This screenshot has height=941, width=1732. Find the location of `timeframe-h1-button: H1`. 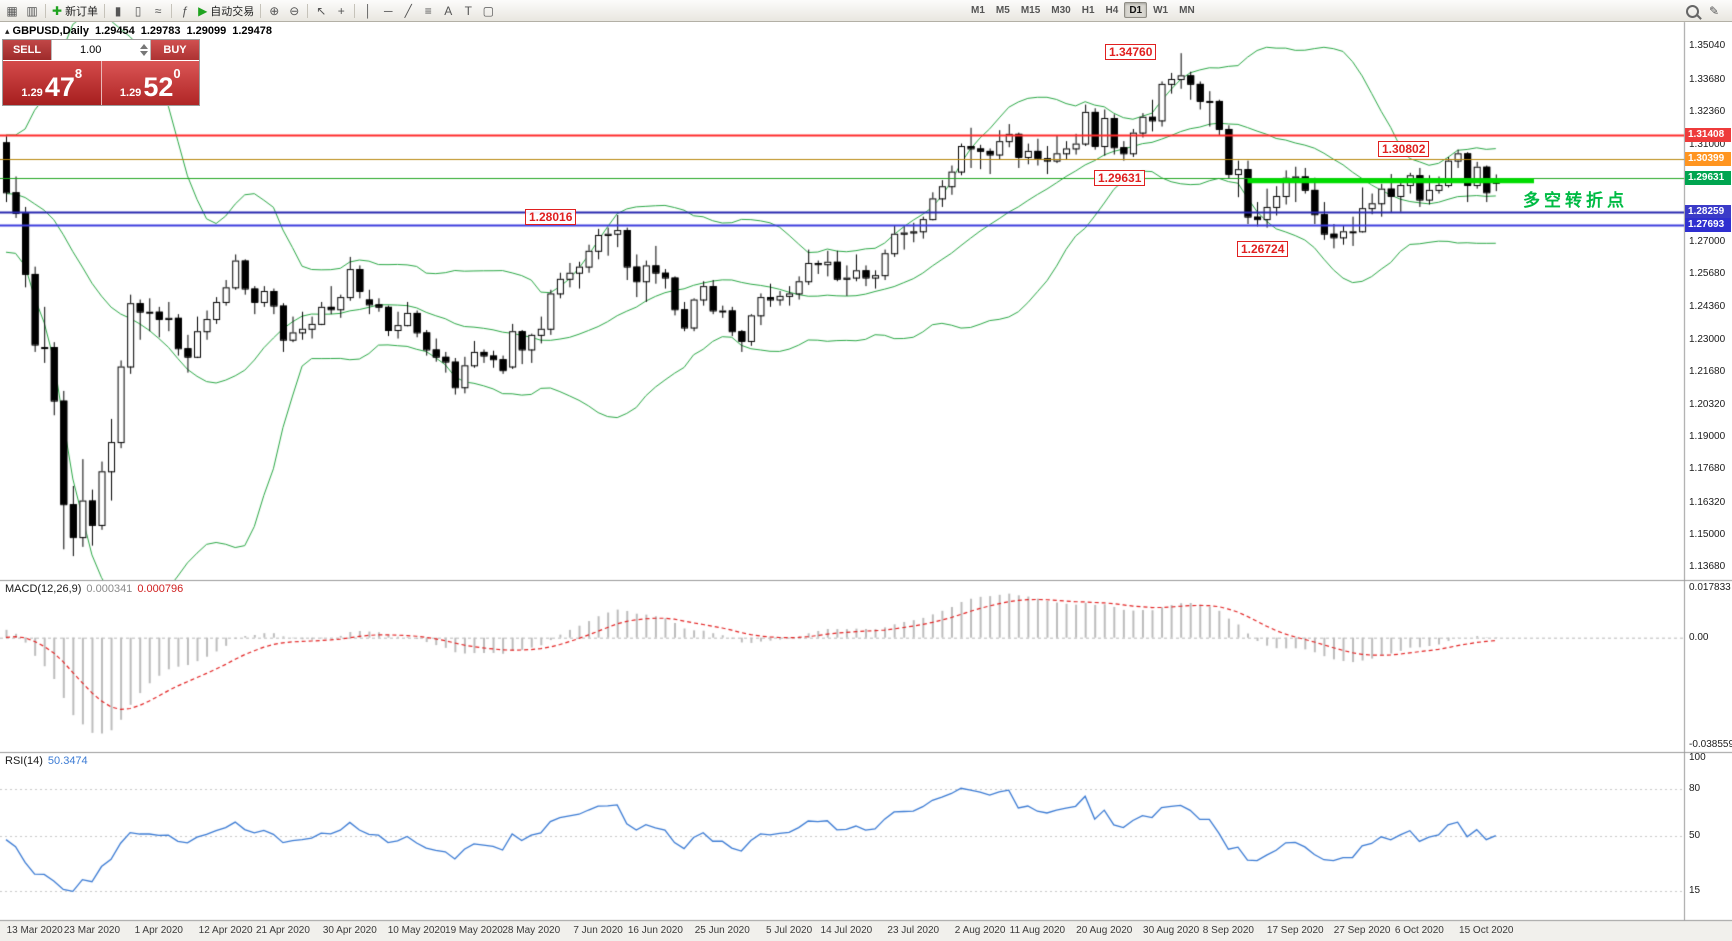

timeframe-h1-button: H1 is located at coordinates (1088, 10).